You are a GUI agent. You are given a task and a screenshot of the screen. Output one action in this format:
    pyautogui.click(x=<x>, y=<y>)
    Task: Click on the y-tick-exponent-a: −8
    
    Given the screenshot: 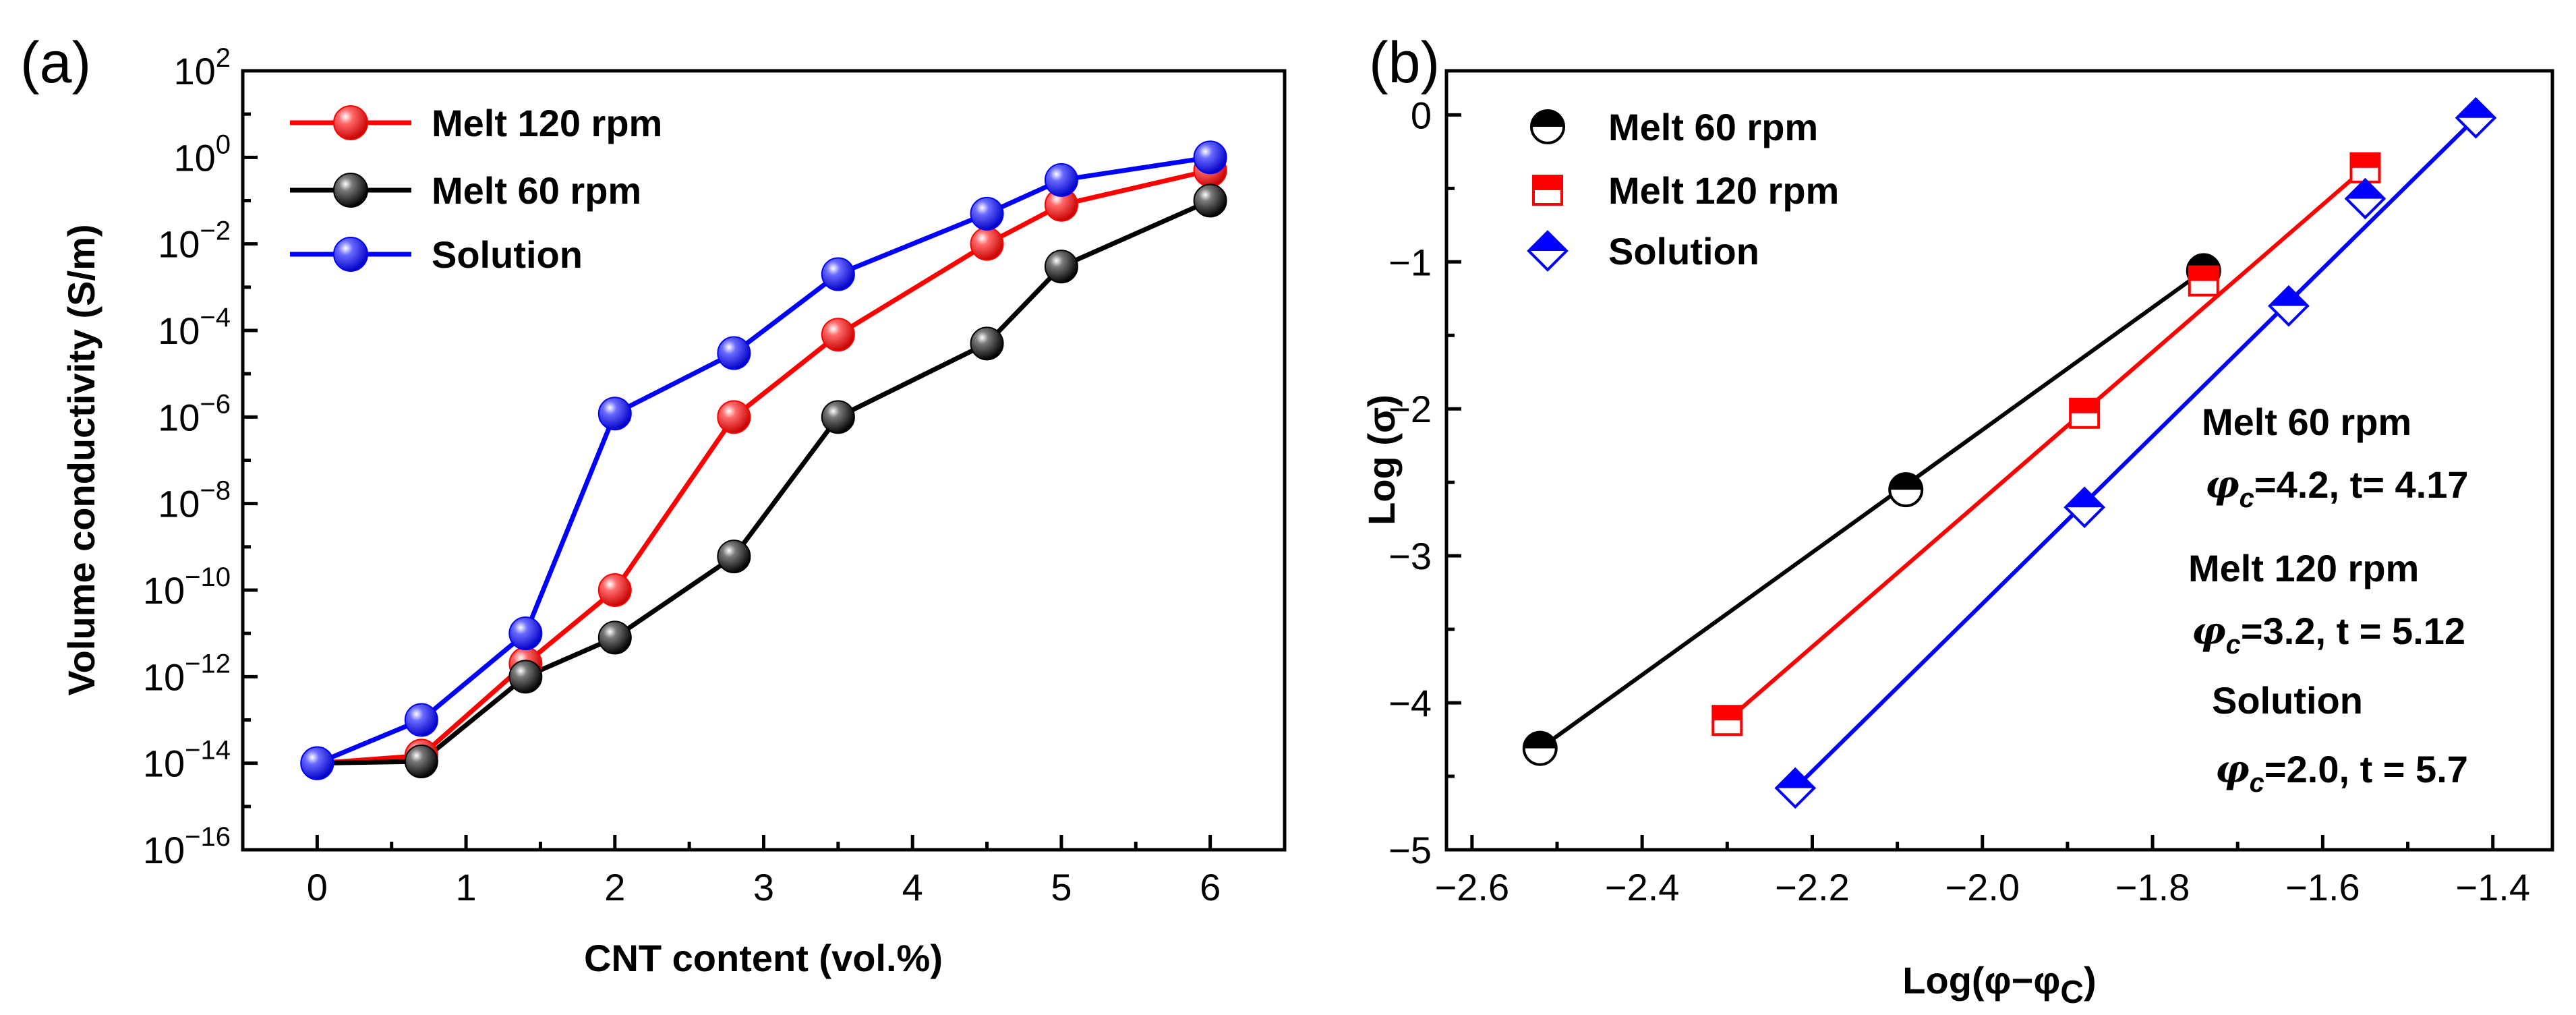 What is the action you would take?
    pyautogui.click(x=216, y=491)
    